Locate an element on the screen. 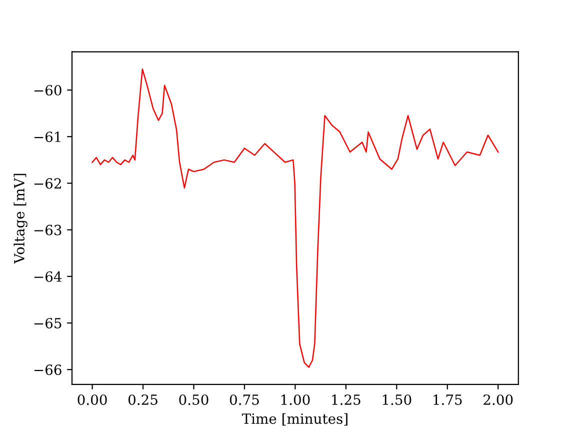 The image size is (576, 432). y-tick-label: −60 is located at coordinates (48, 90).